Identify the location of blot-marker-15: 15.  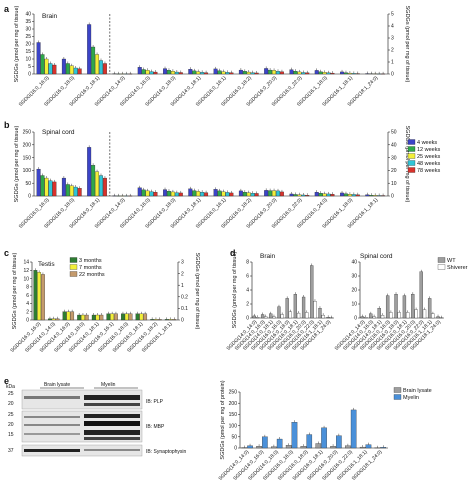
(11, 435).